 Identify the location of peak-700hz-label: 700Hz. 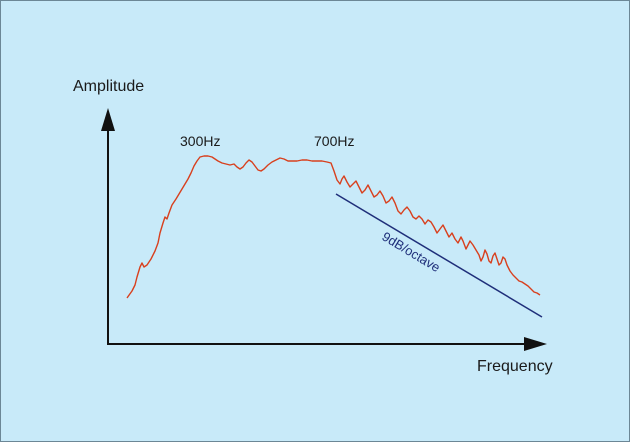
(334, 141).